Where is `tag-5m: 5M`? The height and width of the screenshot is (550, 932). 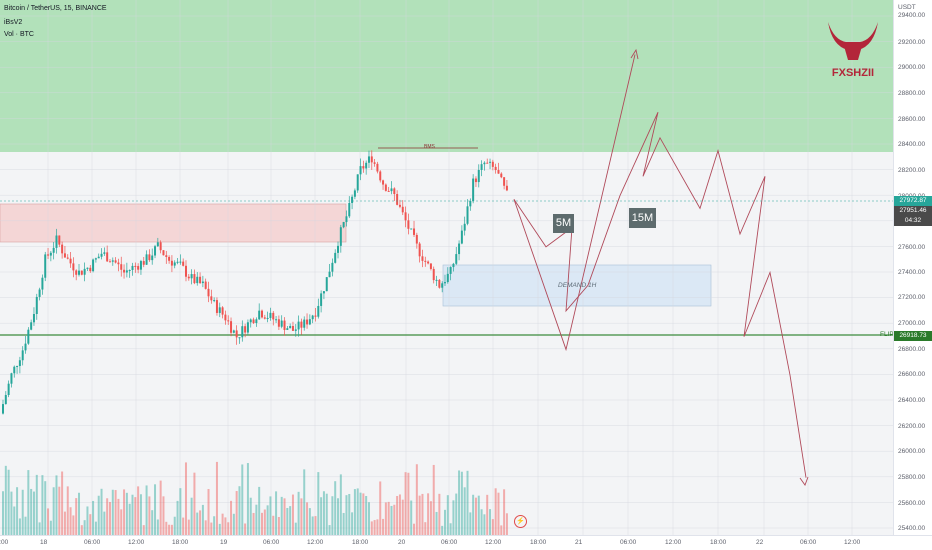
tag-5m: 5M is located at coordinates (563, 223).